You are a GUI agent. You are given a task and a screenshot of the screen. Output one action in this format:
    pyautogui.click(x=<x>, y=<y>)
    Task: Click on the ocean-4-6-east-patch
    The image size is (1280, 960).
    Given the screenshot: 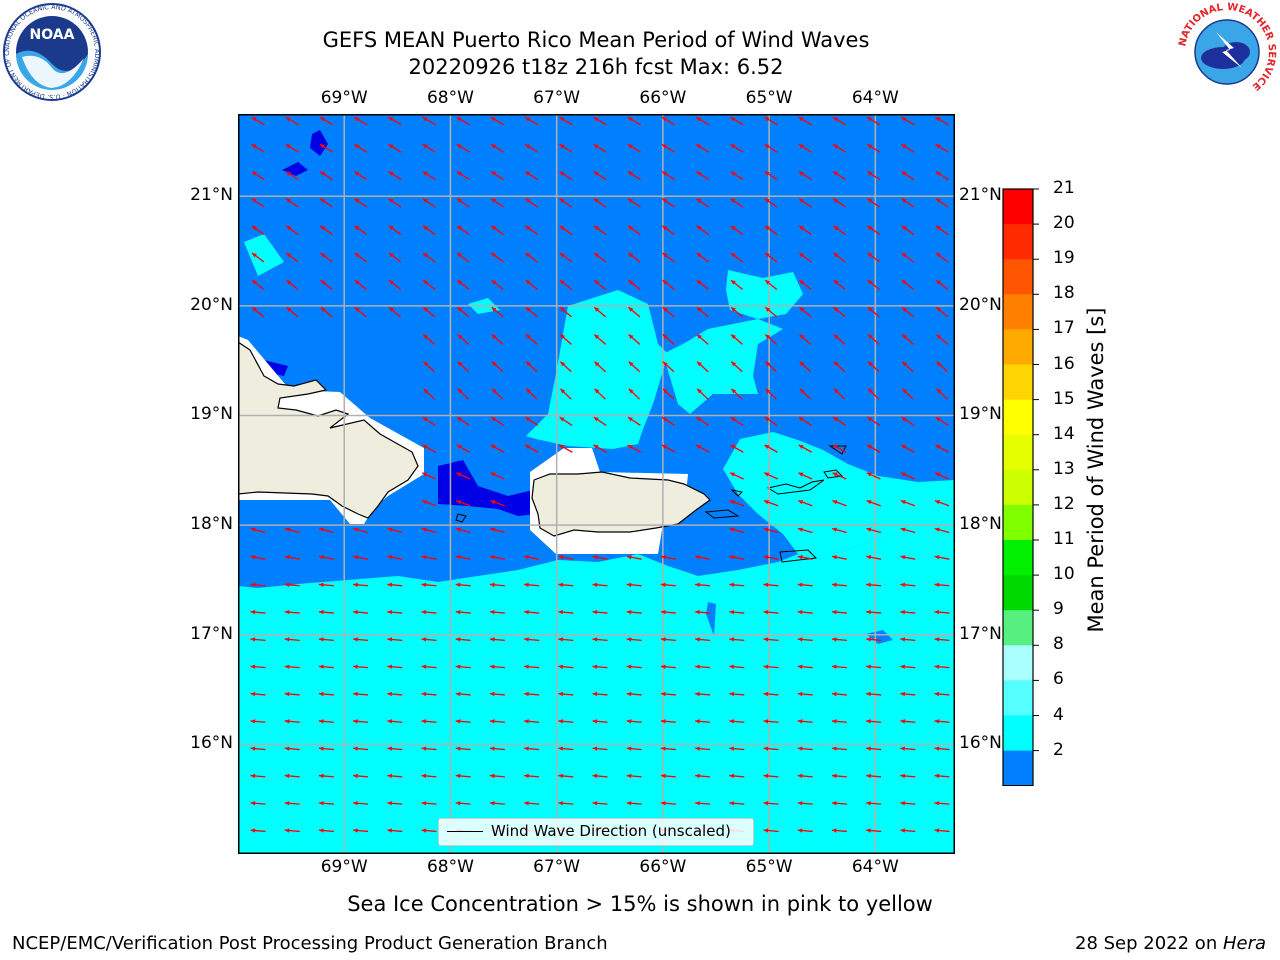 What is the action you would take?
    pyautogui.click(x=723, y=366)
    